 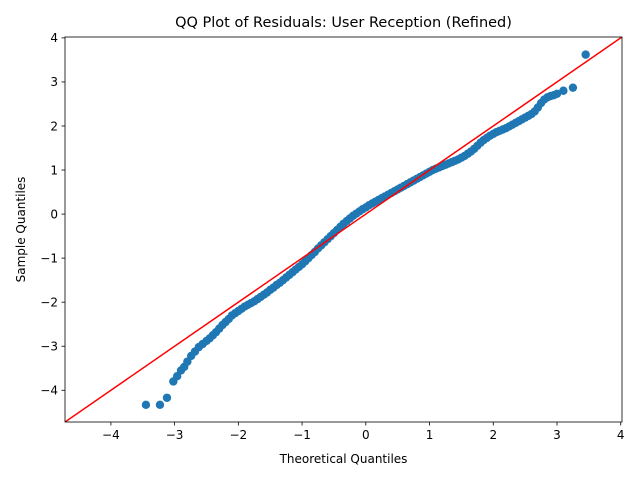 I want to click on y-tick-label: −2, so click(x=49, y=302).